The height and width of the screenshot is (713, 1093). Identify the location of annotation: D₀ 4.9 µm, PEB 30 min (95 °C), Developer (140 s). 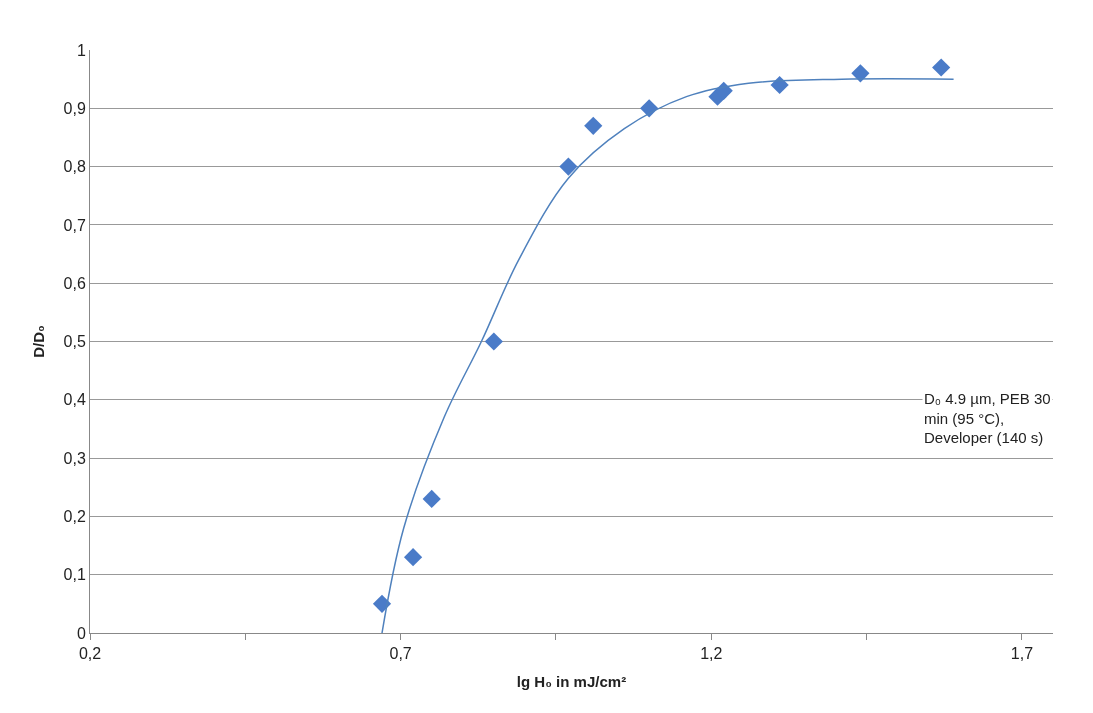
(987, 418).